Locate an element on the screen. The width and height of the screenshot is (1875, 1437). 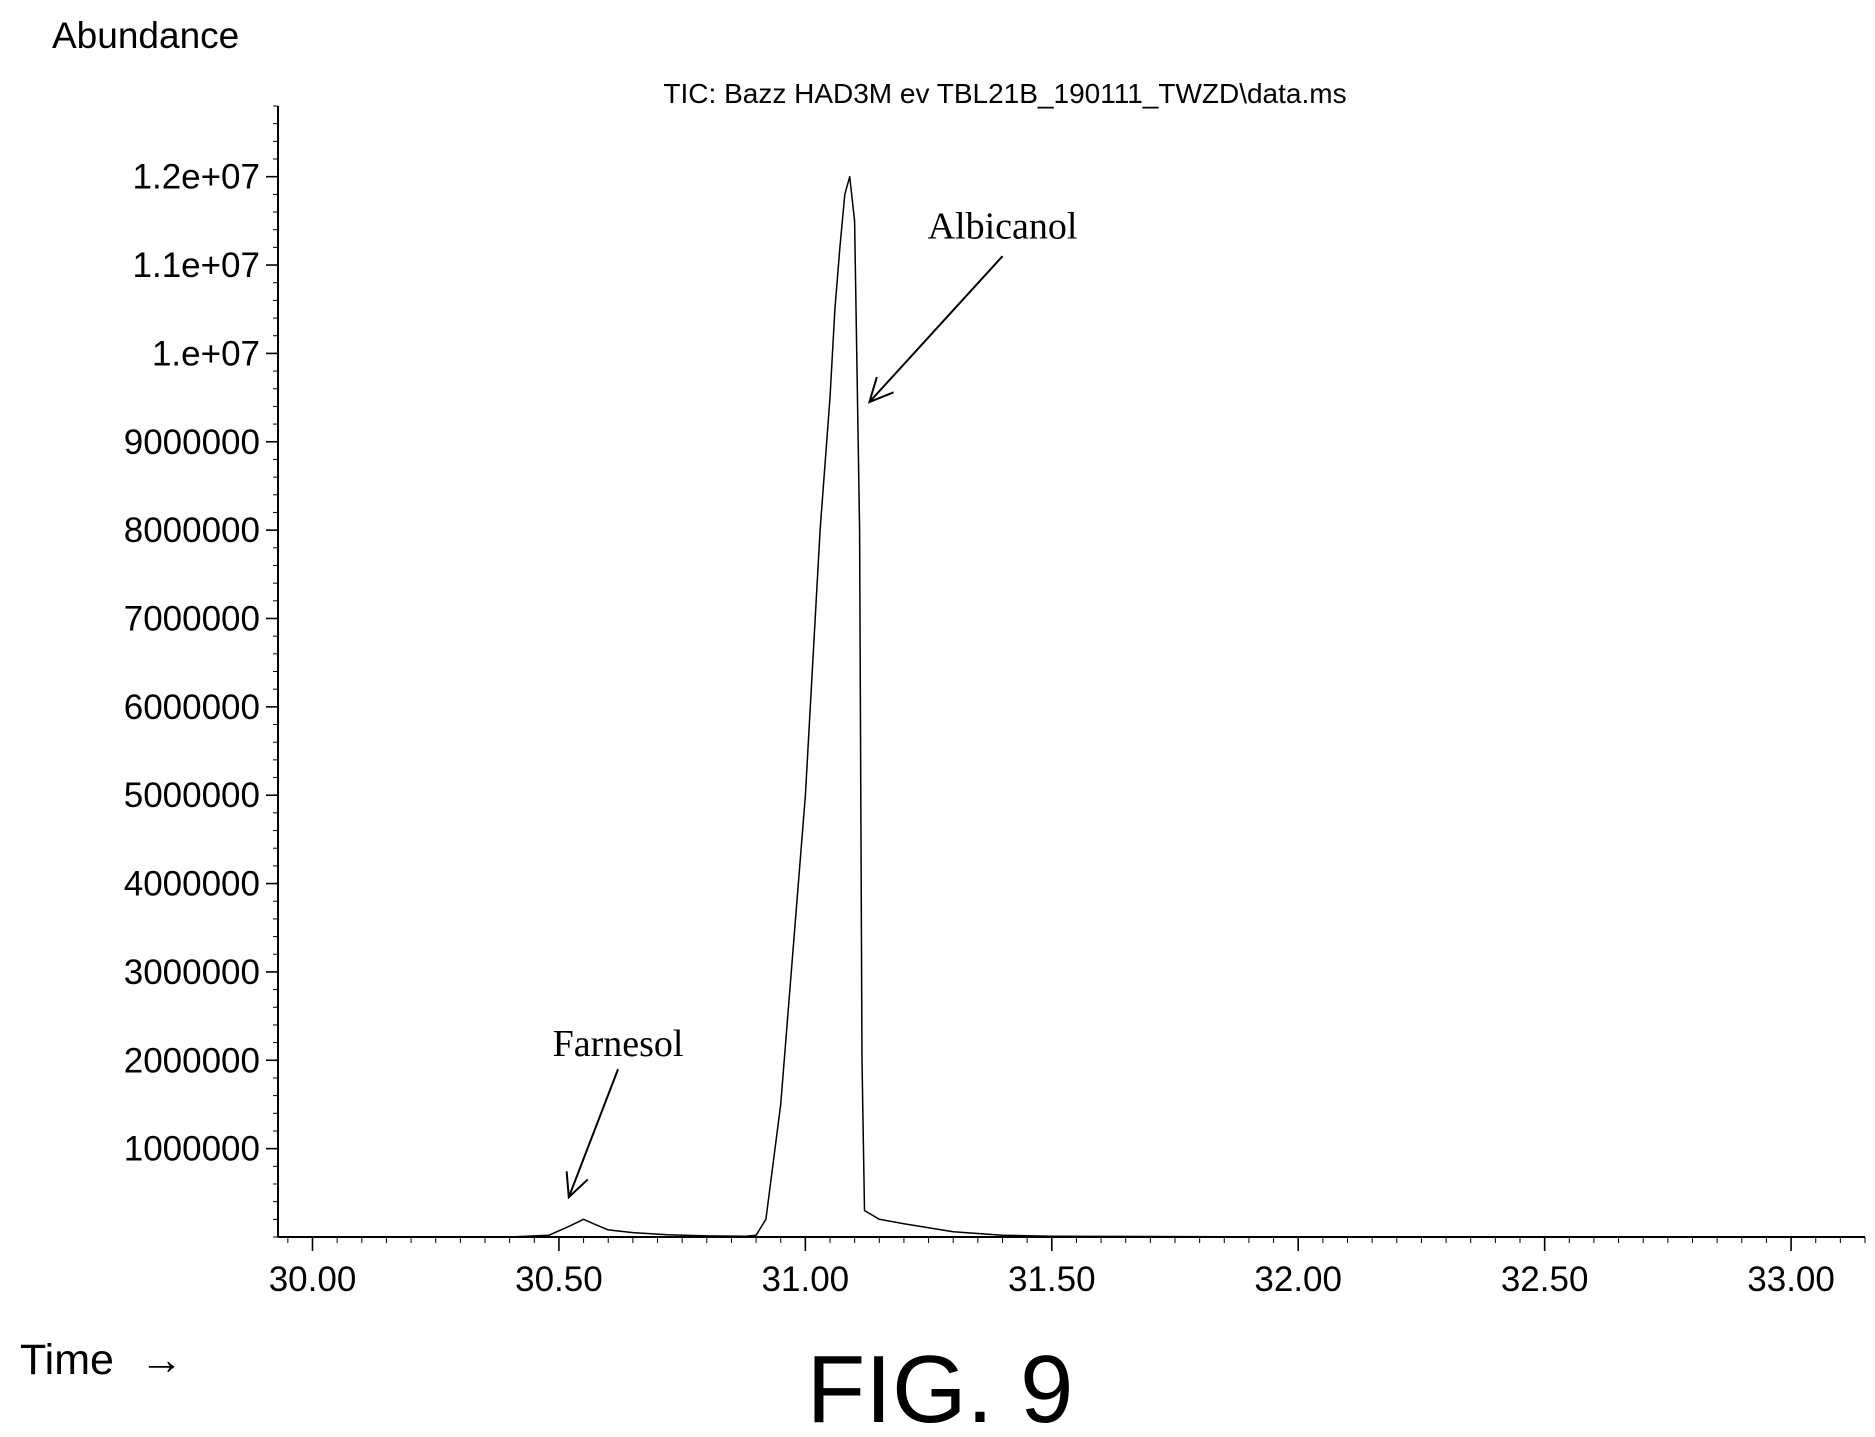
x-tick-label: 32.00 is located at coordinates (1298, 1279).